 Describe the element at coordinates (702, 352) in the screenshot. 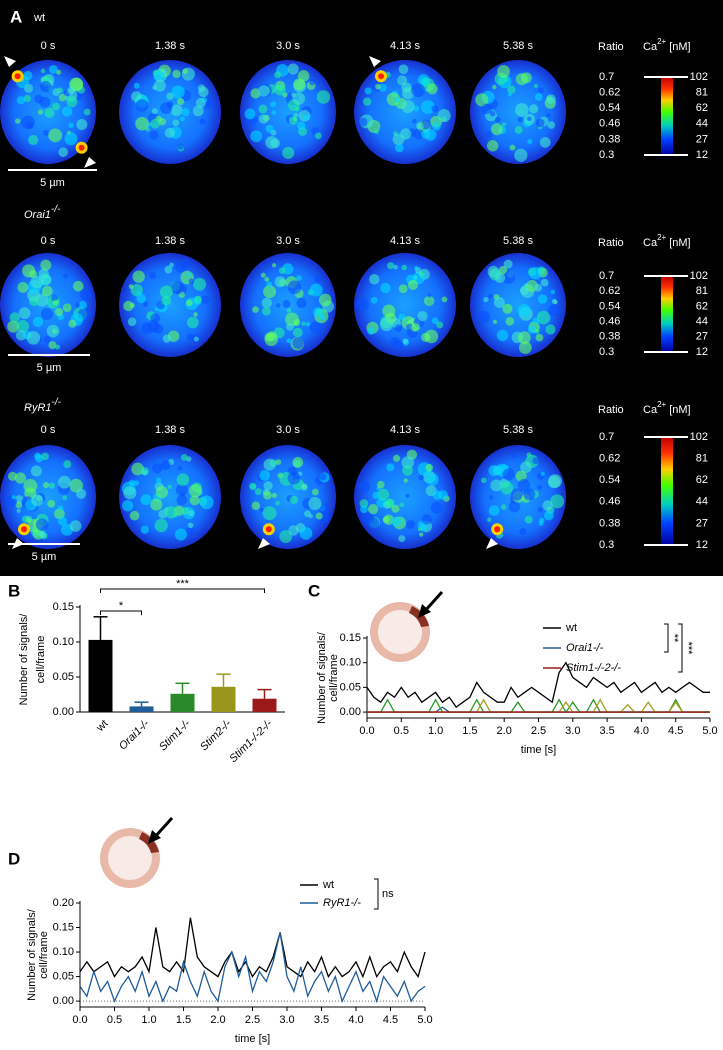

I see `colorbar-ca-tick: 12` at that location.